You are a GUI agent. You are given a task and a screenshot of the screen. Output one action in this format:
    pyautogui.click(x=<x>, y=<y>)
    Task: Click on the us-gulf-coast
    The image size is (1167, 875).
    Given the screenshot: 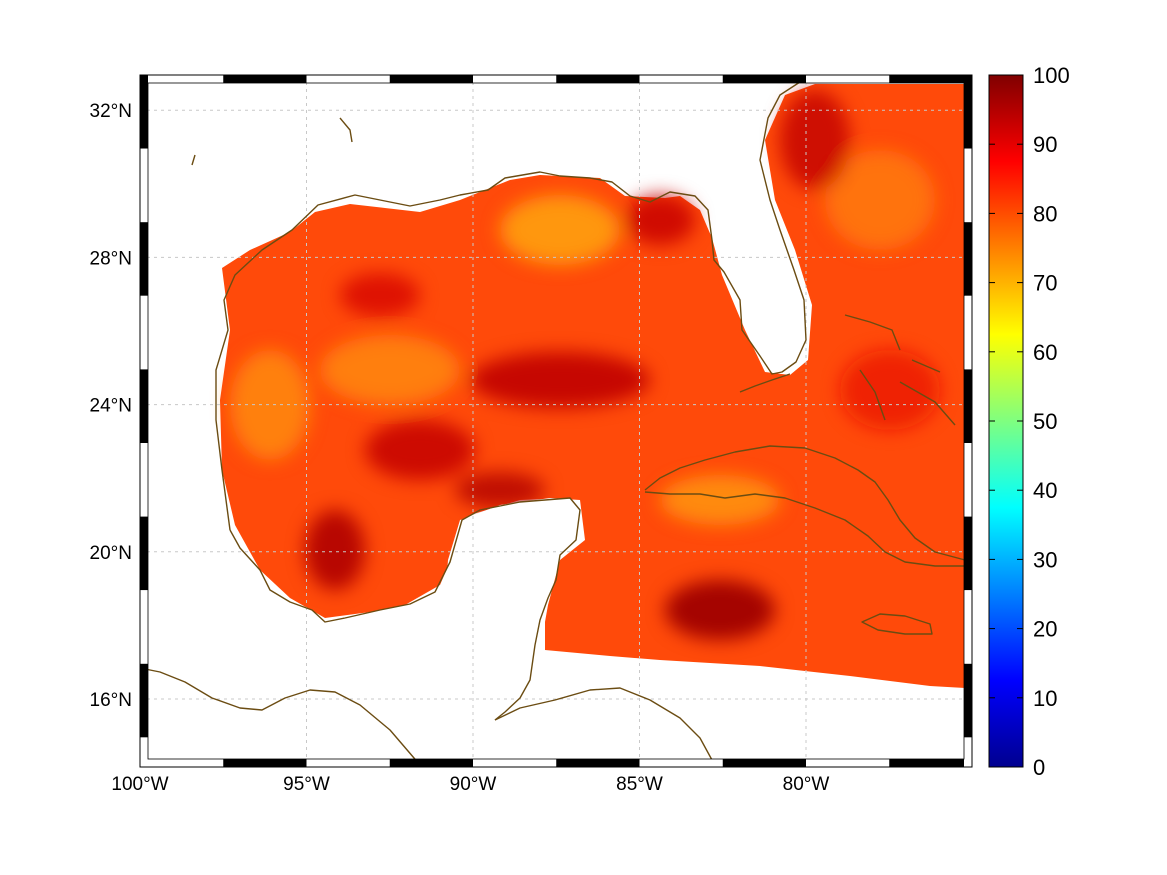 What is the action you would take?
    pyautogui.click(x=280, y=716)
    